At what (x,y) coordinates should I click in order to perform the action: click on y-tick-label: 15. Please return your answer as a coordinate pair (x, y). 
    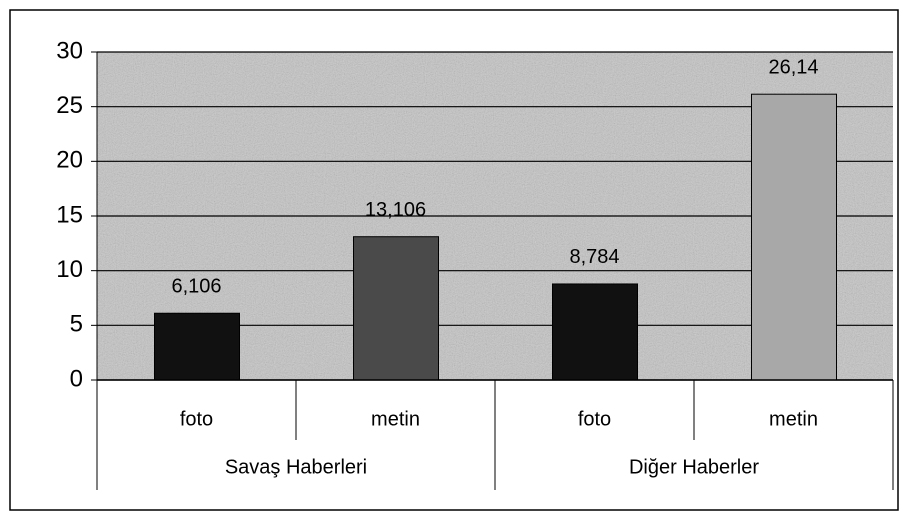
    Looking at the image, I should click on (69, 214).